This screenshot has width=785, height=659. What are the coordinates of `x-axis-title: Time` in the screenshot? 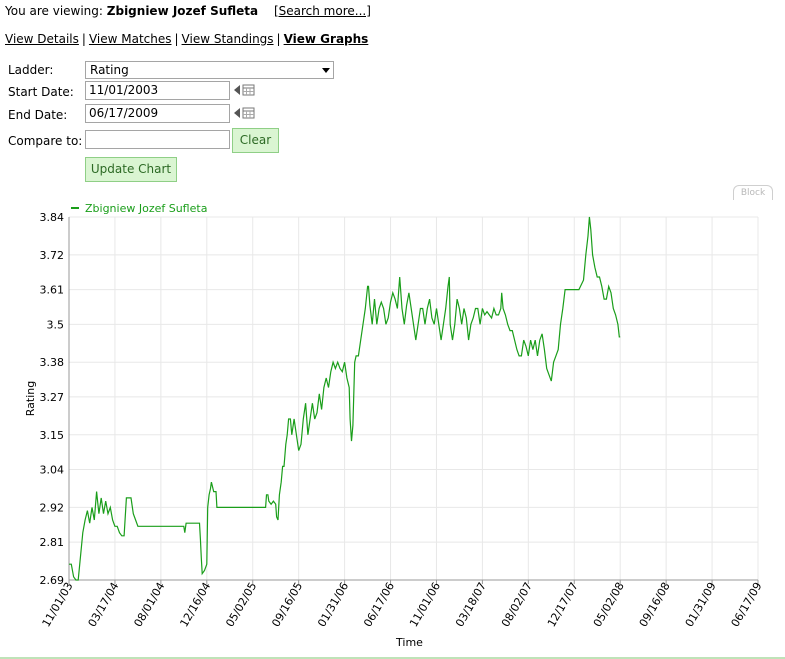 It's located at (409, 642).